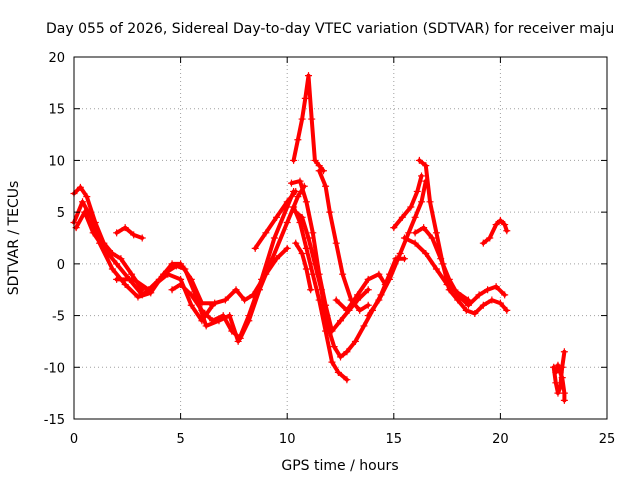  I want to click on y-tick-label: -10, so click(54, 368).